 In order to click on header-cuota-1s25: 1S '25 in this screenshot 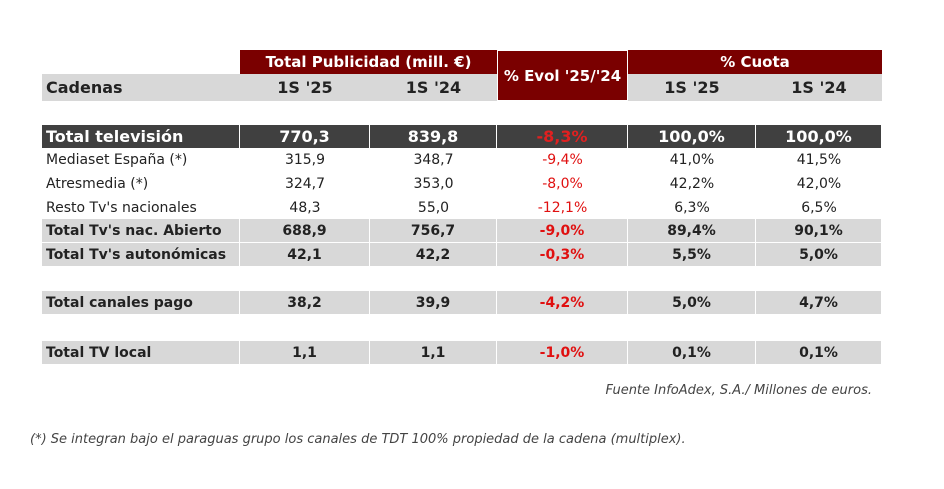, I will do `click(692, 87)`.